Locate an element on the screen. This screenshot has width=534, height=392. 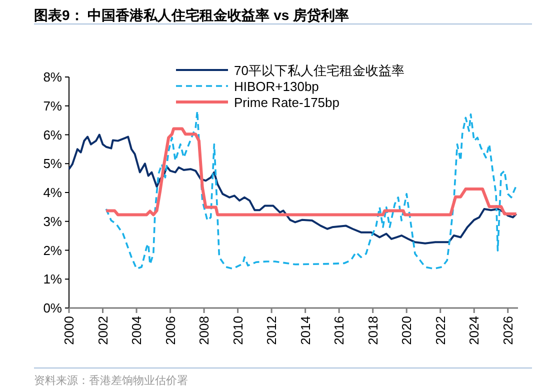
legend-label: HIBOR+130bp is located at coordinates (276, 86).